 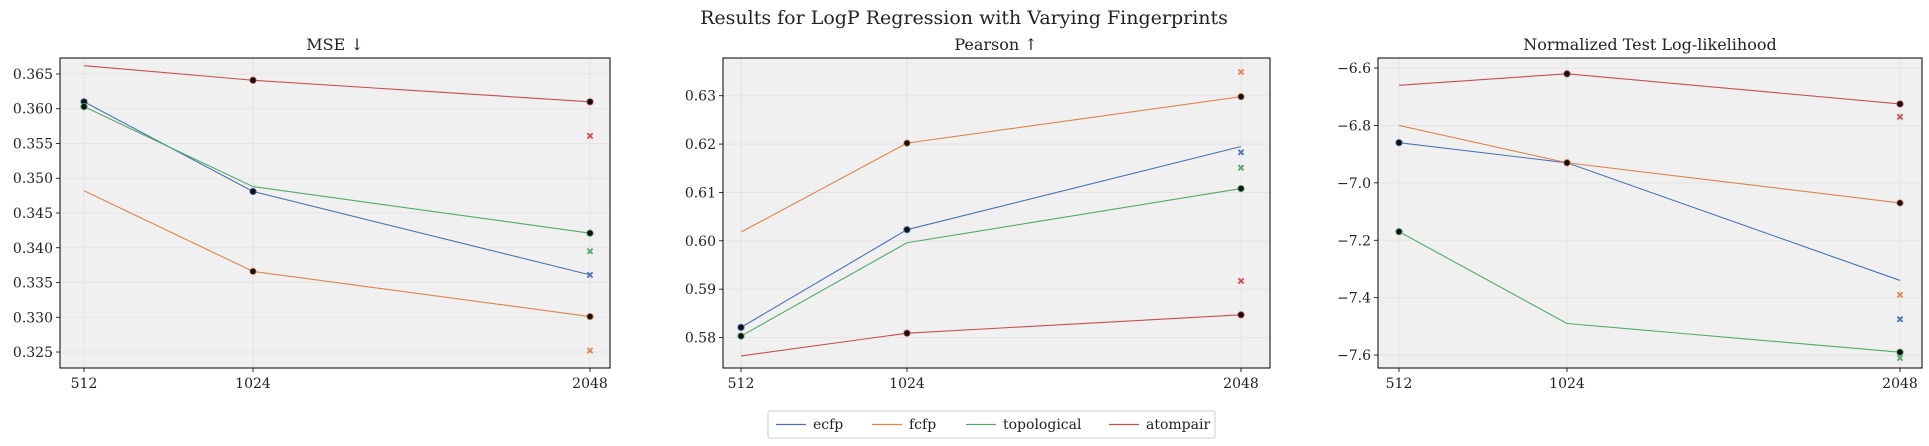 I want to click on y-ticks-pearson: 0.58 0.59 0.60 0.61 0.62 0.63, so click(x=704, y=218).